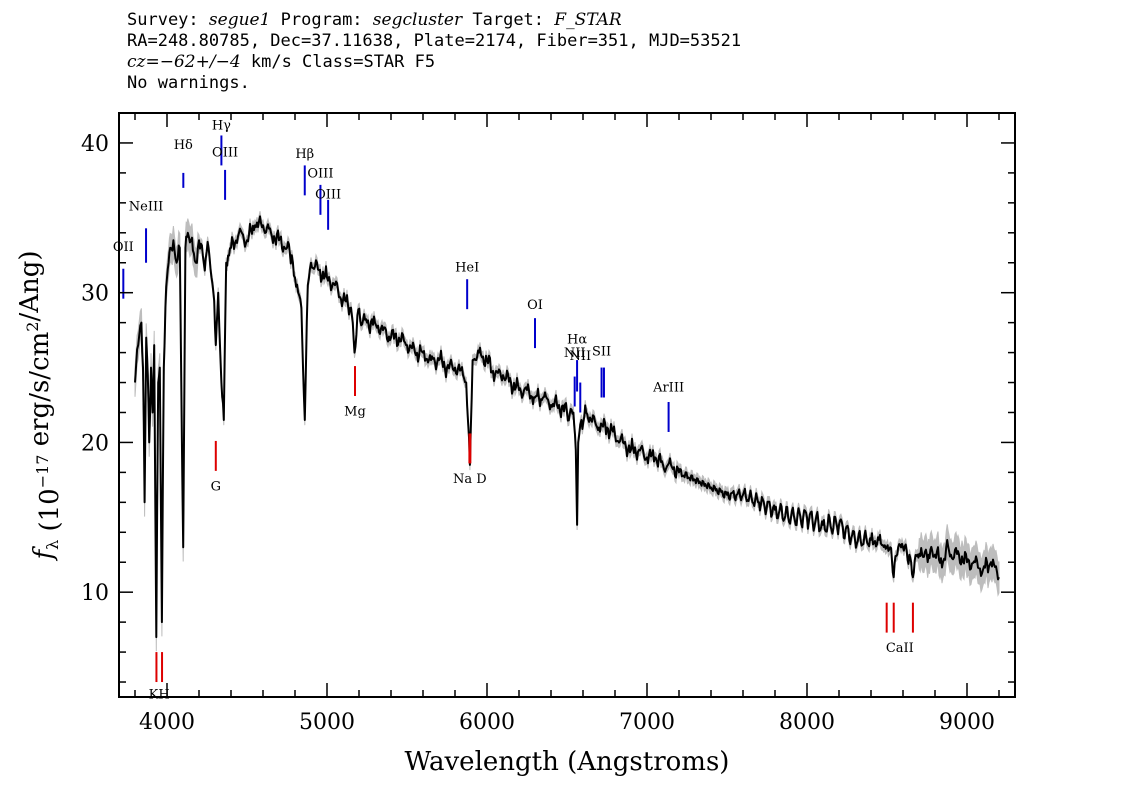 The height and width of the screenshot is (810, 1134). I want to click on x-tick-label: 8000, so click(807, 722).